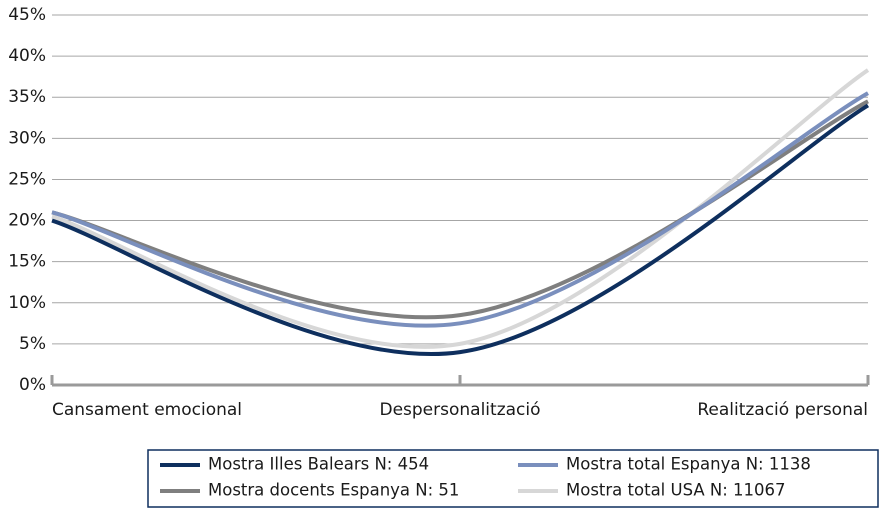  Describe the element at coordinates (27, 303) in the screenshot. I see `y-tick-label: 10%` at that location.